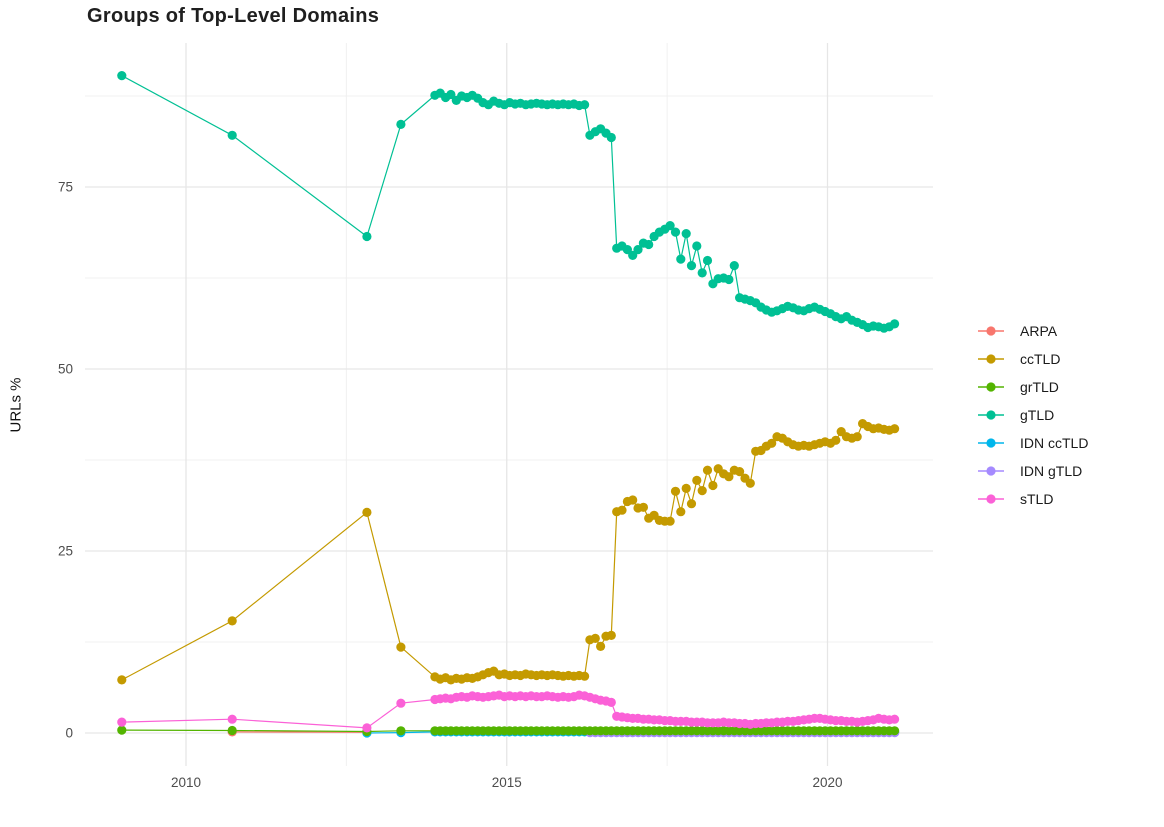 This screenshot has height=827, width=1164. I want to click on legend-item-label: sTLD, so click(1037, 499).